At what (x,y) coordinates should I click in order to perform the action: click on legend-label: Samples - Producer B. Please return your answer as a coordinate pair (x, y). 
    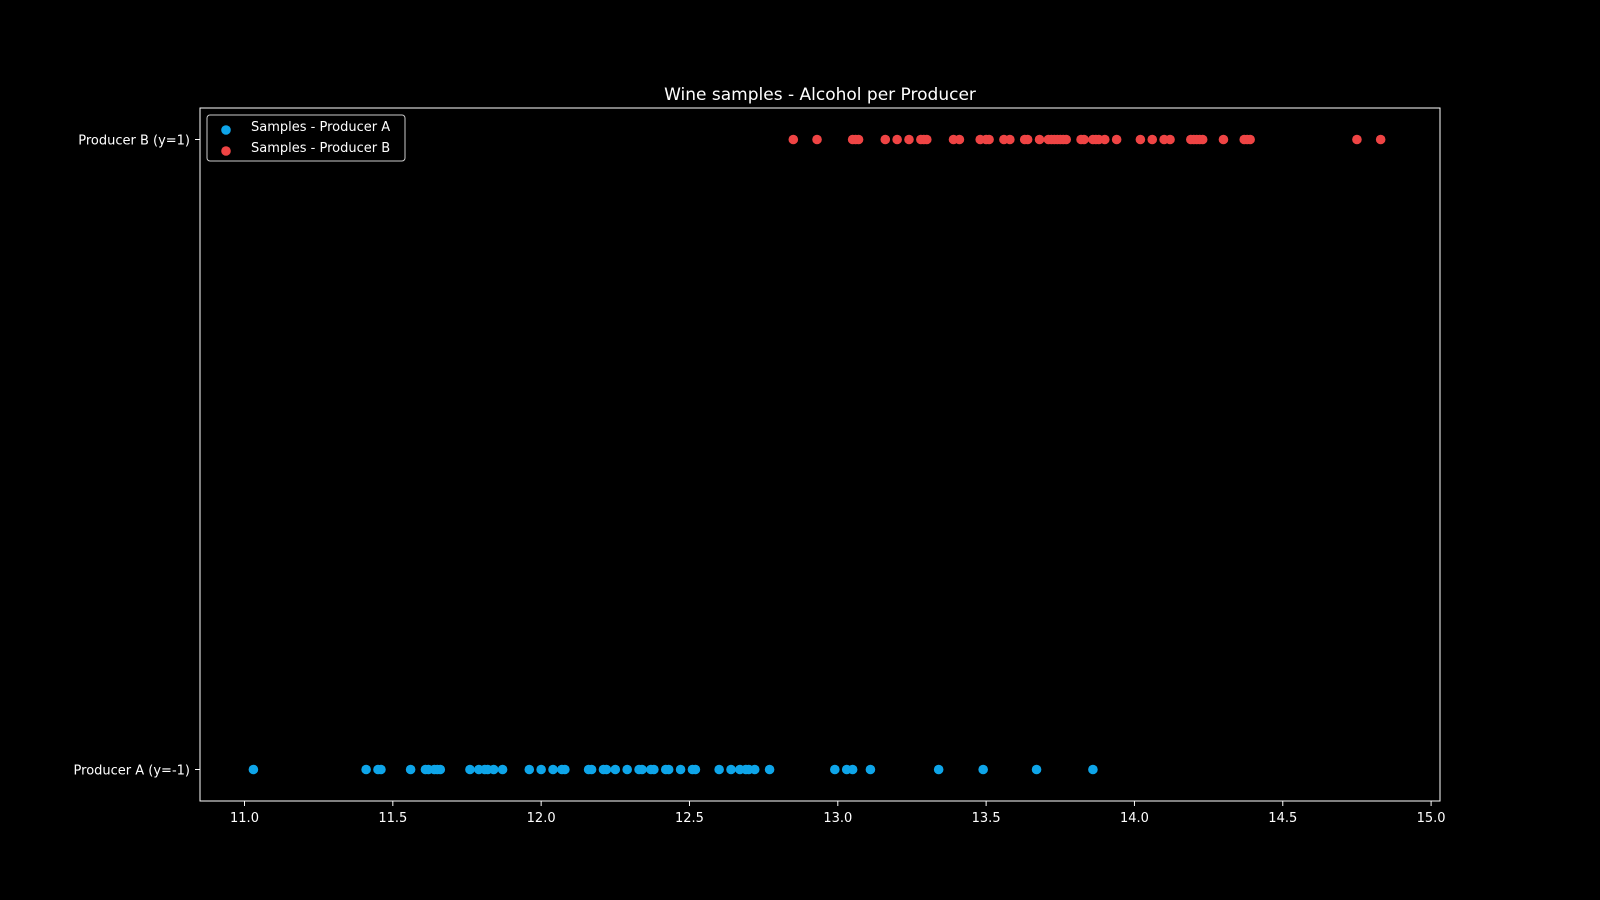
    Looking at the image, I should click on (320, 148).